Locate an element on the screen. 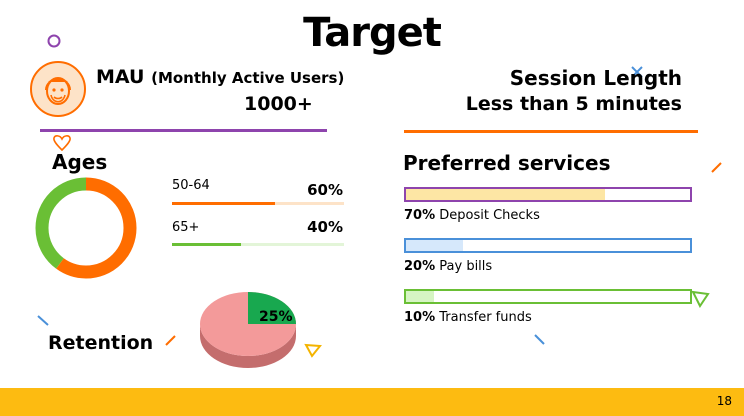  mau-label: MAU (Monthly Active Users) is located at coordinates (220, 77).